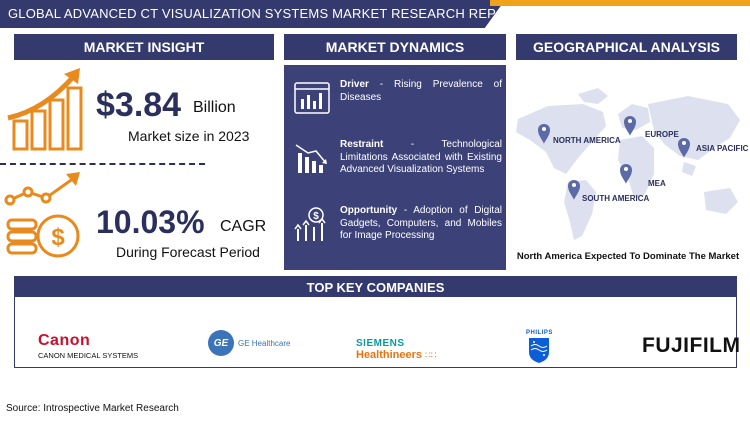  What do you see at coordinates (628, 164) in the screenshot?
I see `world-map` at bounding box center [628, 164].